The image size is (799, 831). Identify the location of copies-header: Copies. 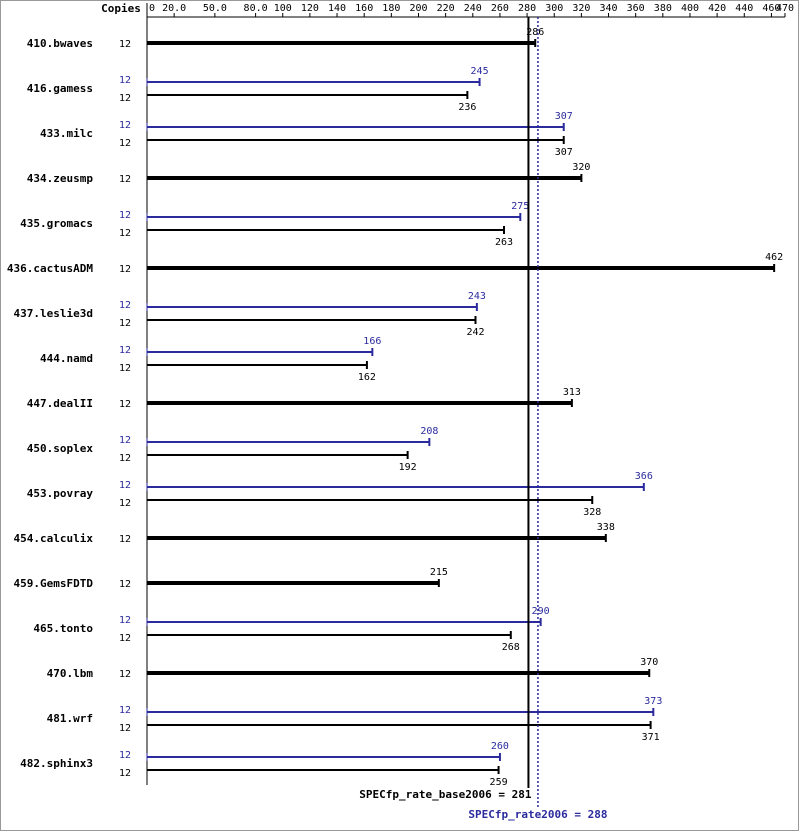
(121, 8).